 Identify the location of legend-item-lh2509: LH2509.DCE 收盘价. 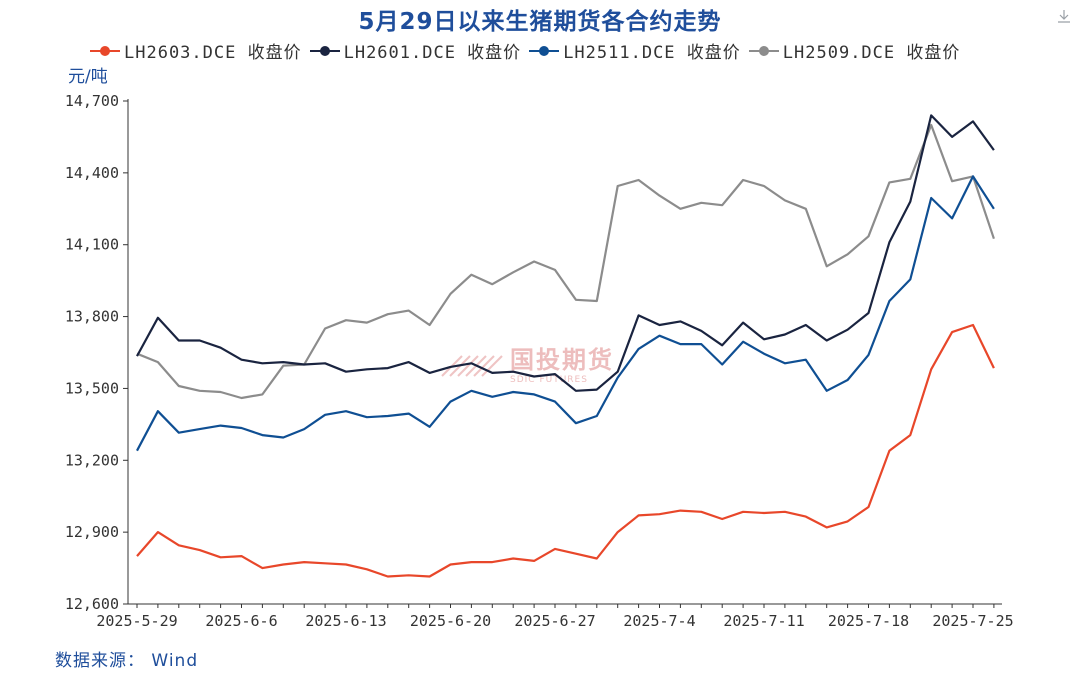
(854, 50).